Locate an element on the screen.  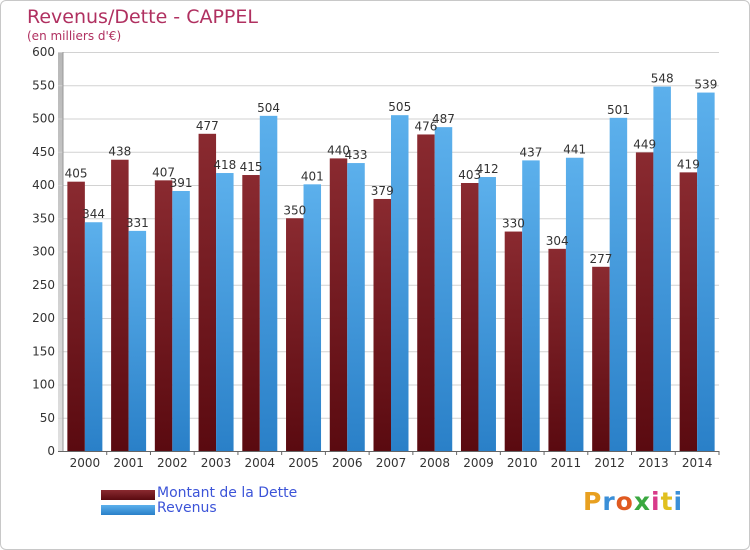
dette-value-label: 405 is located at coordinates (76, 174).